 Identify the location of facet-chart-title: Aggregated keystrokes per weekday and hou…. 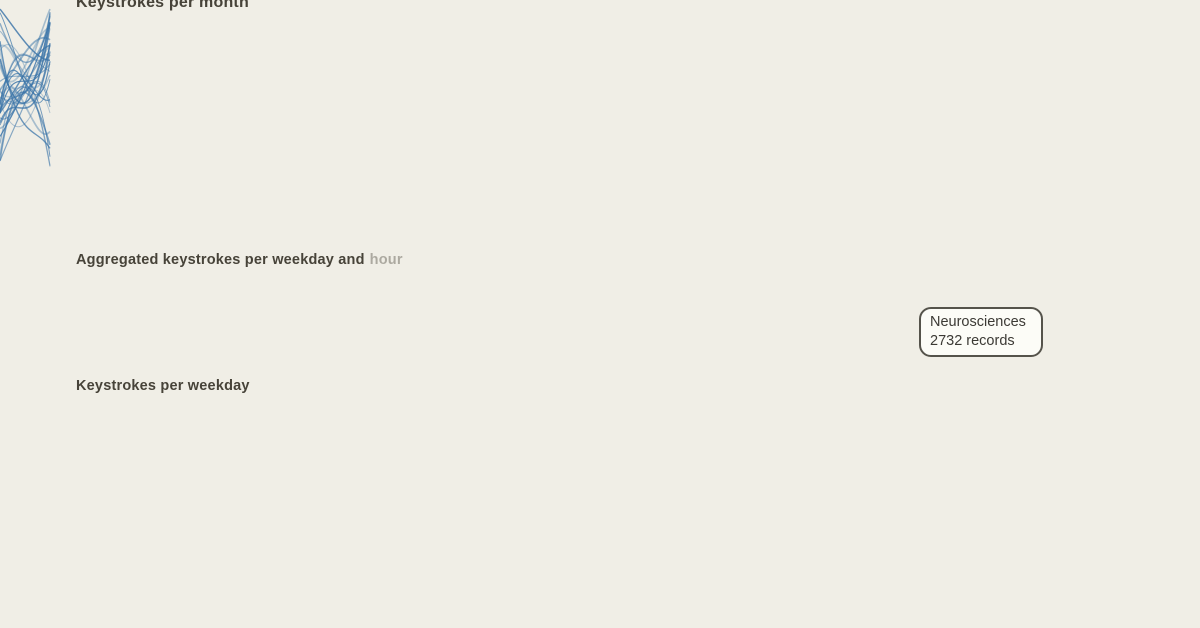
(239, 260).